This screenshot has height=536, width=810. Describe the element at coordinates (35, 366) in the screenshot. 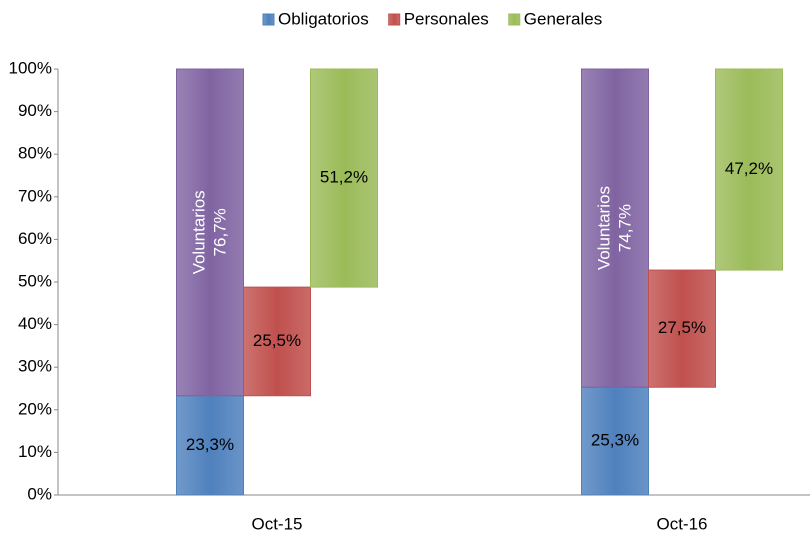

I see `y-tick-label: 30%` at that location.